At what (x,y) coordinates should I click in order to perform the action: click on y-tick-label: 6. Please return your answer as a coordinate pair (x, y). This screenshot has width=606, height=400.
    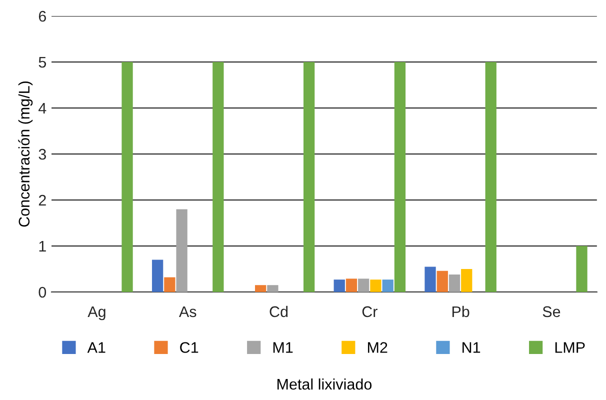
    Looking at the image, I should click on (42, 16).